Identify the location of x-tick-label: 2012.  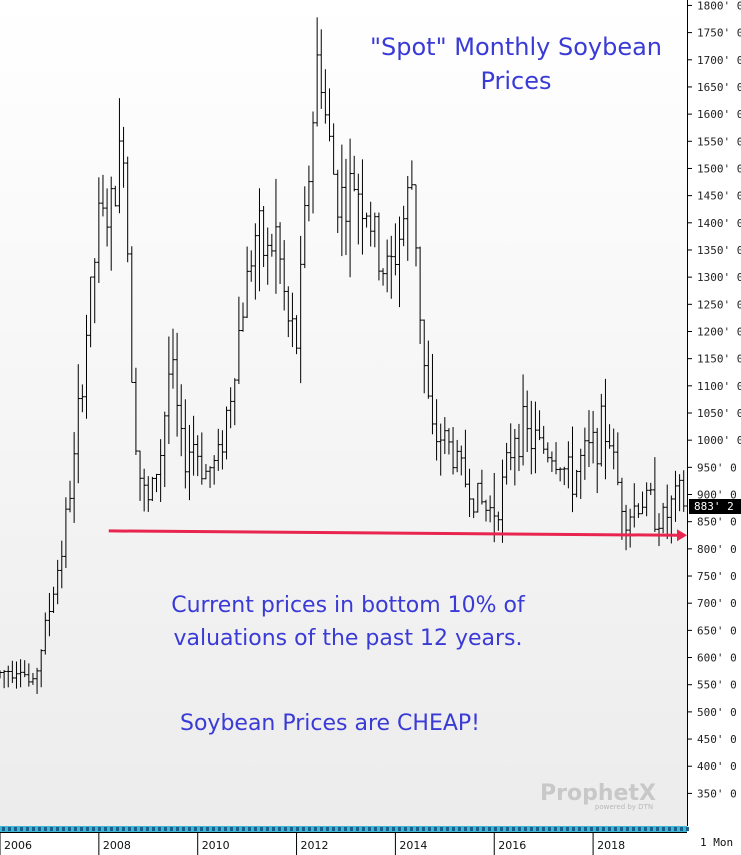
(315, 845).